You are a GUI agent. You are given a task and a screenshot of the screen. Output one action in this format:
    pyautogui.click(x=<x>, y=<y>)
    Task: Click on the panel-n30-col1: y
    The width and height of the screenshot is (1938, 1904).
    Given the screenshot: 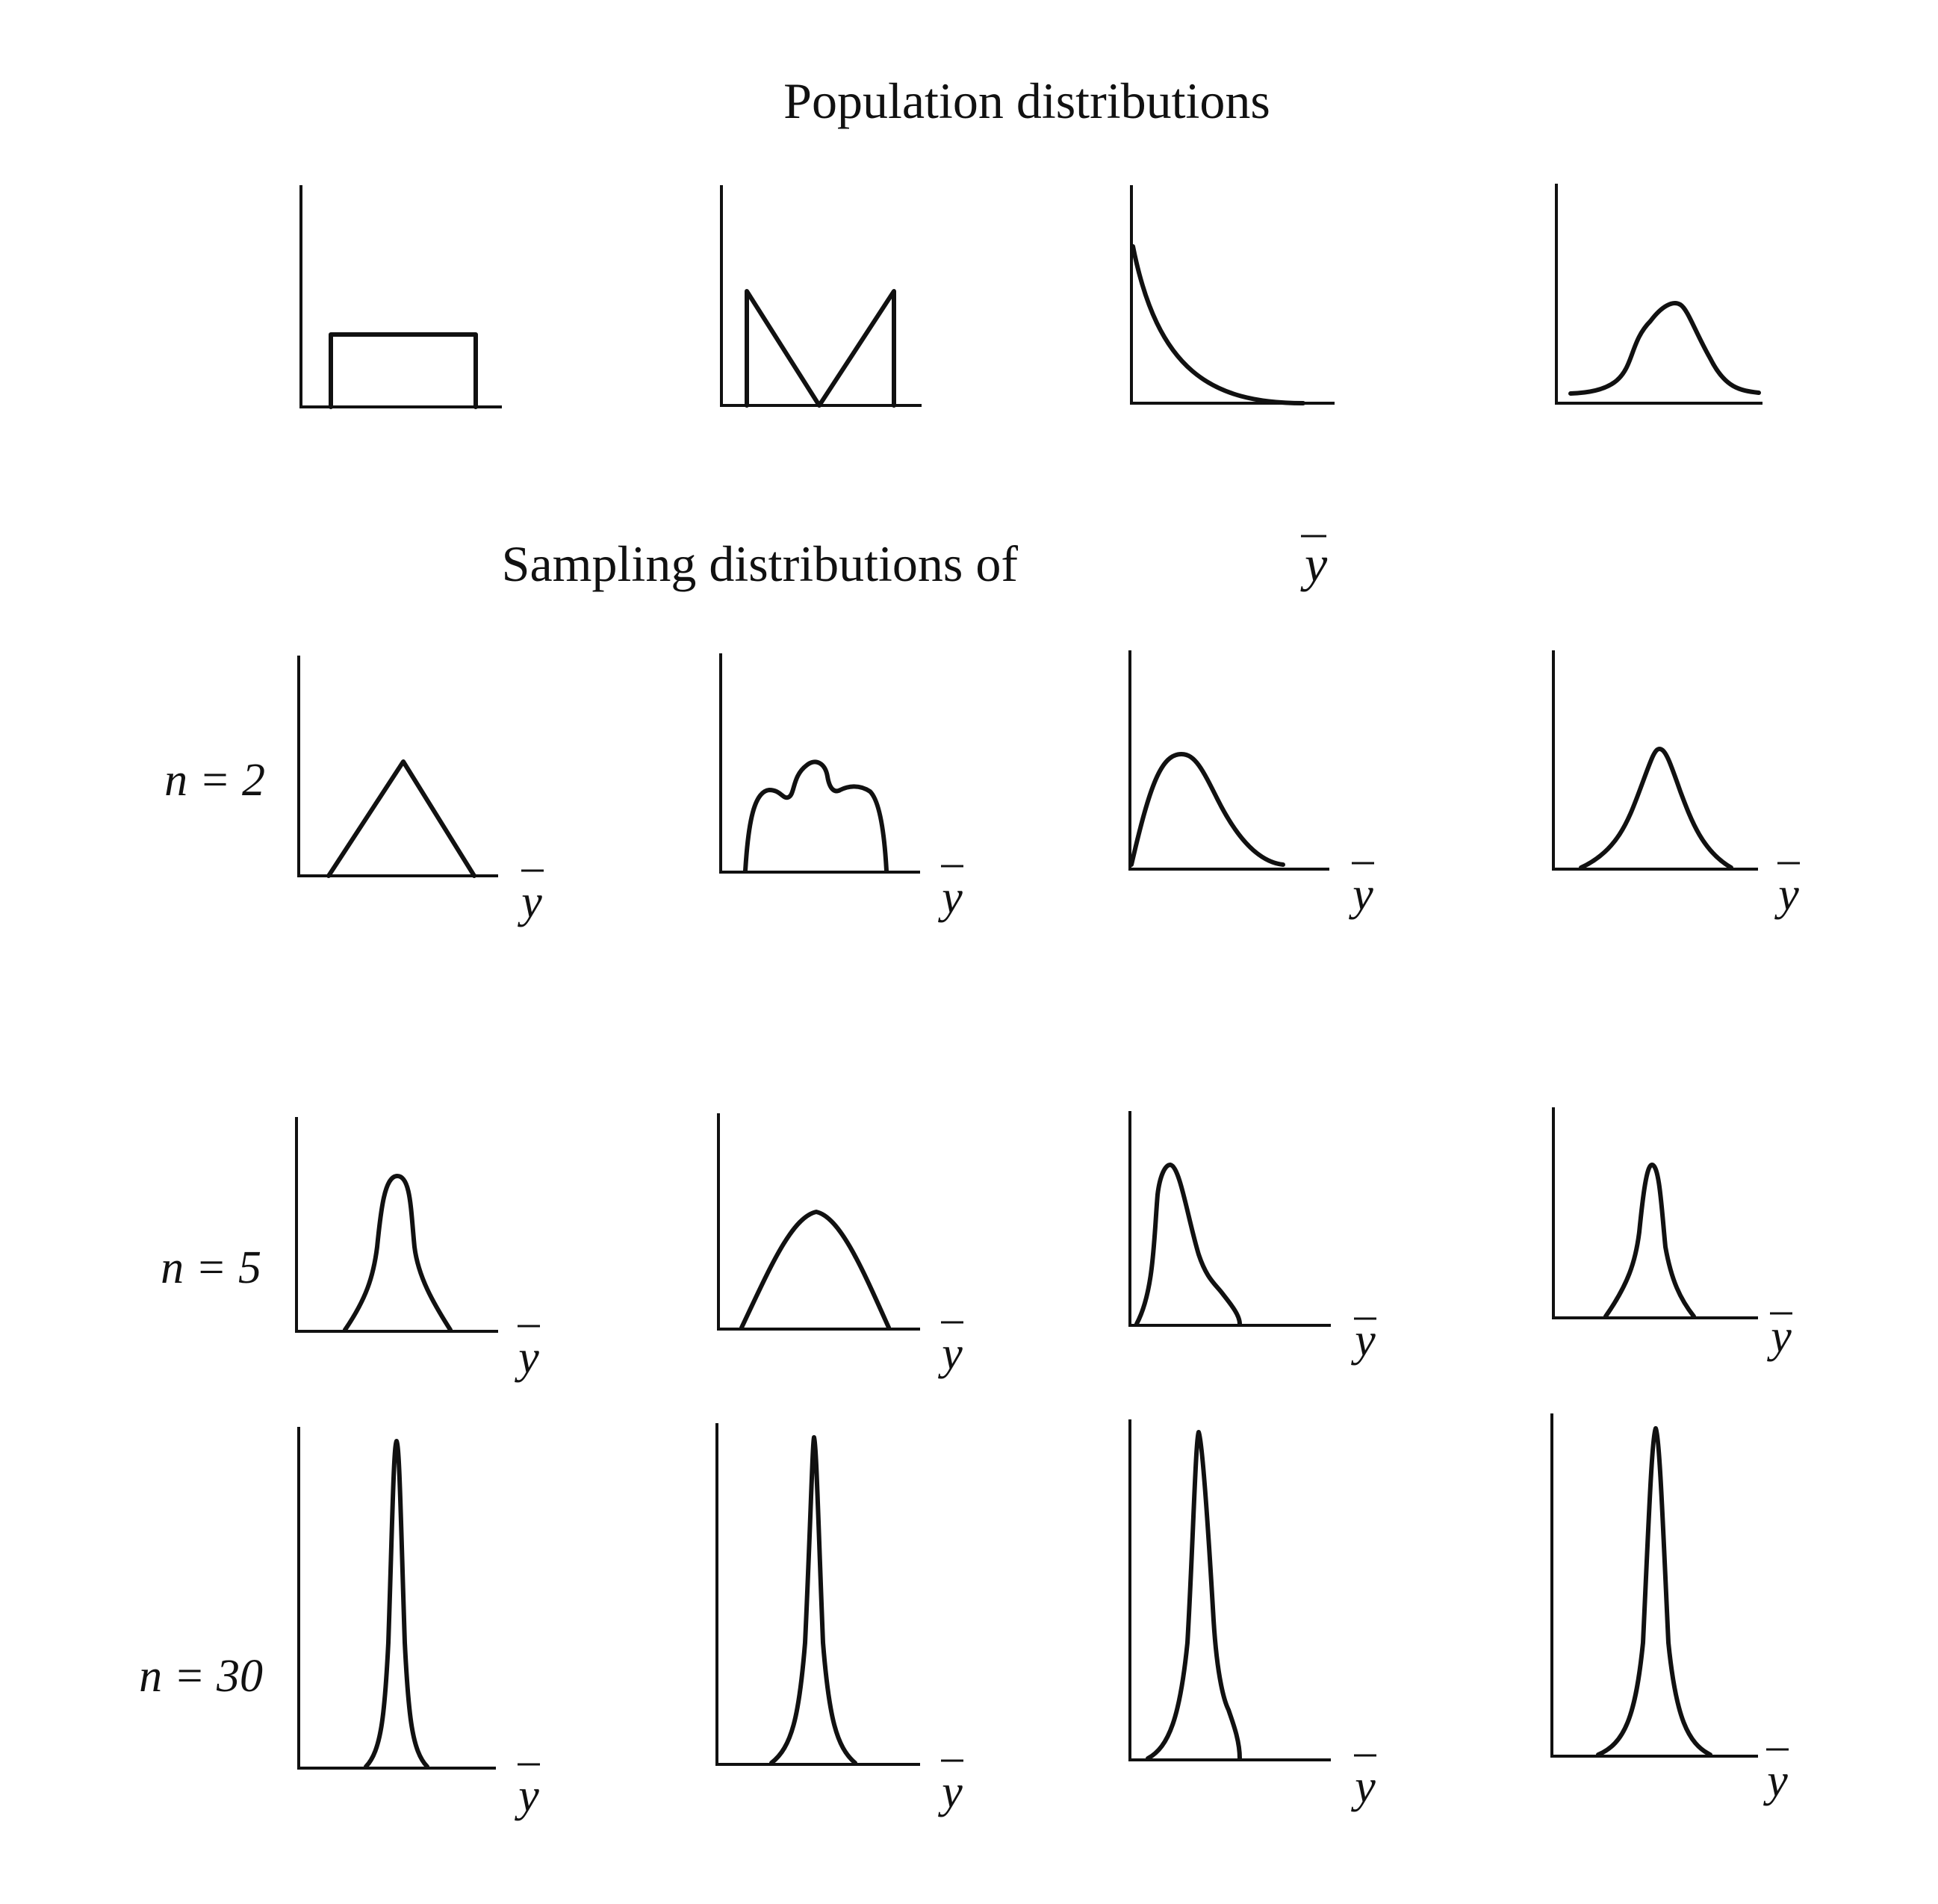 What is the action you would take?
    pyautogui.click(x=418, y=1624)
    